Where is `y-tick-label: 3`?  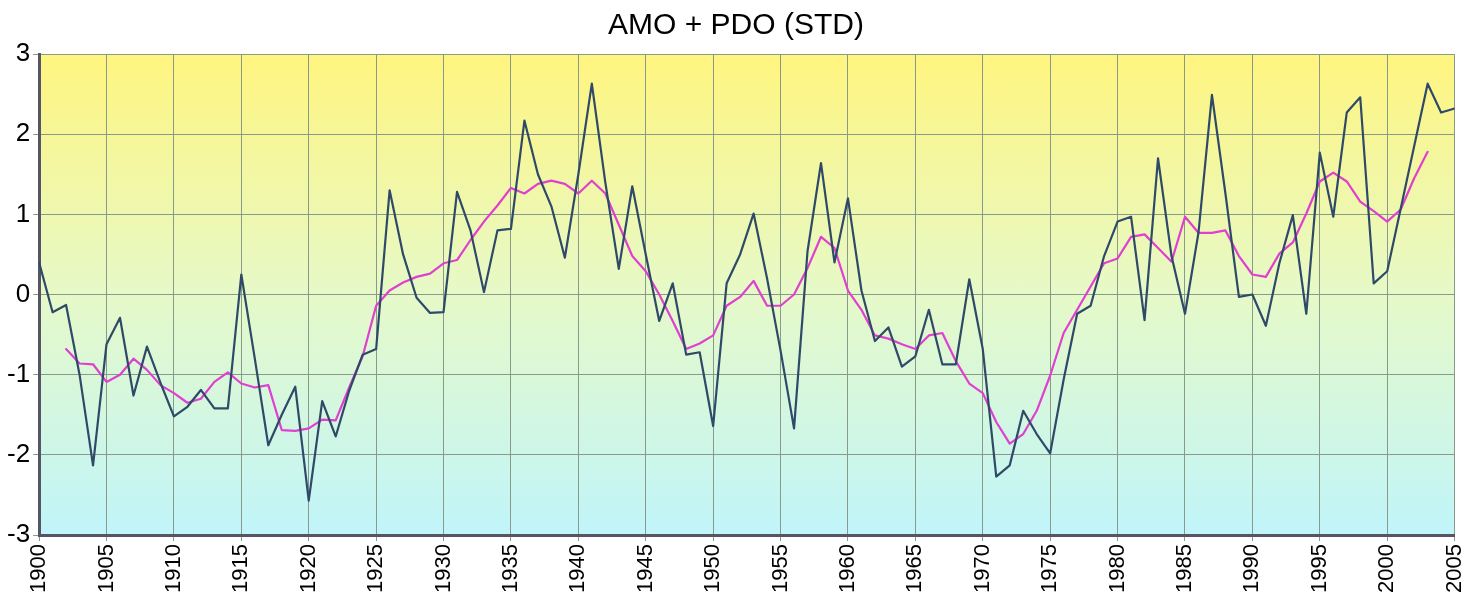 y-tick-label: 3 is located at coordinates (23, 52).